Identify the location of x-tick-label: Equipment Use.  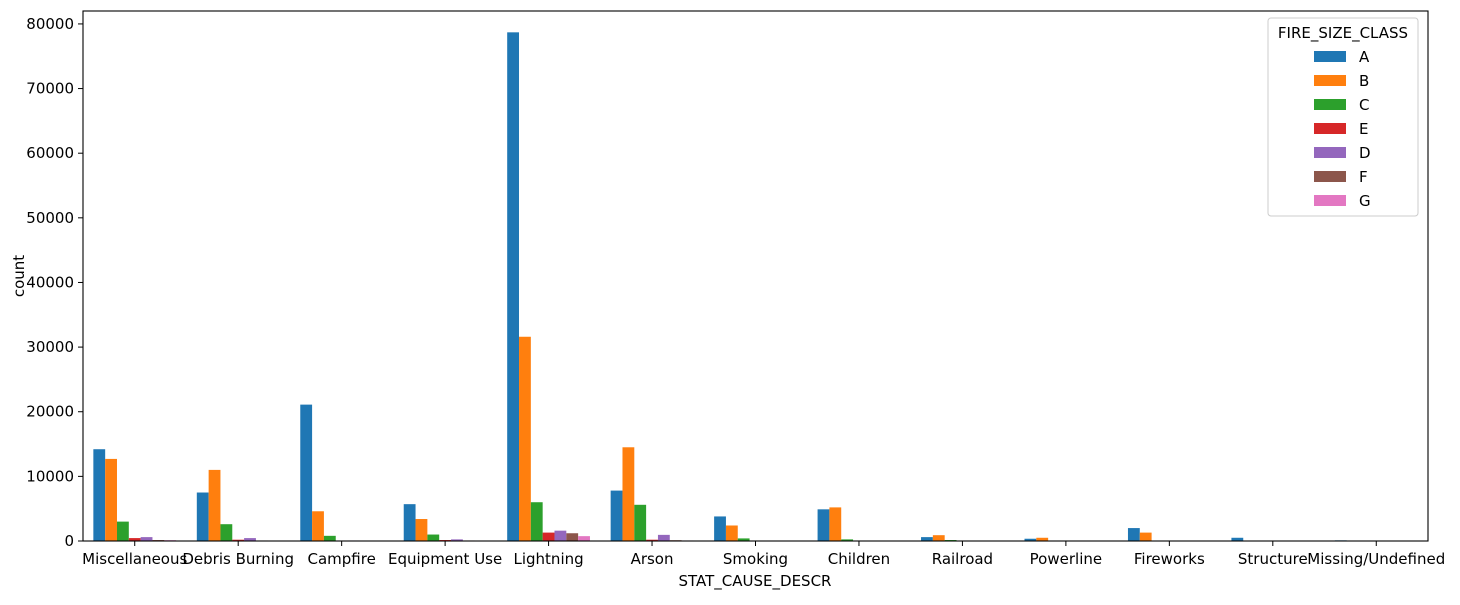
(445, 559).